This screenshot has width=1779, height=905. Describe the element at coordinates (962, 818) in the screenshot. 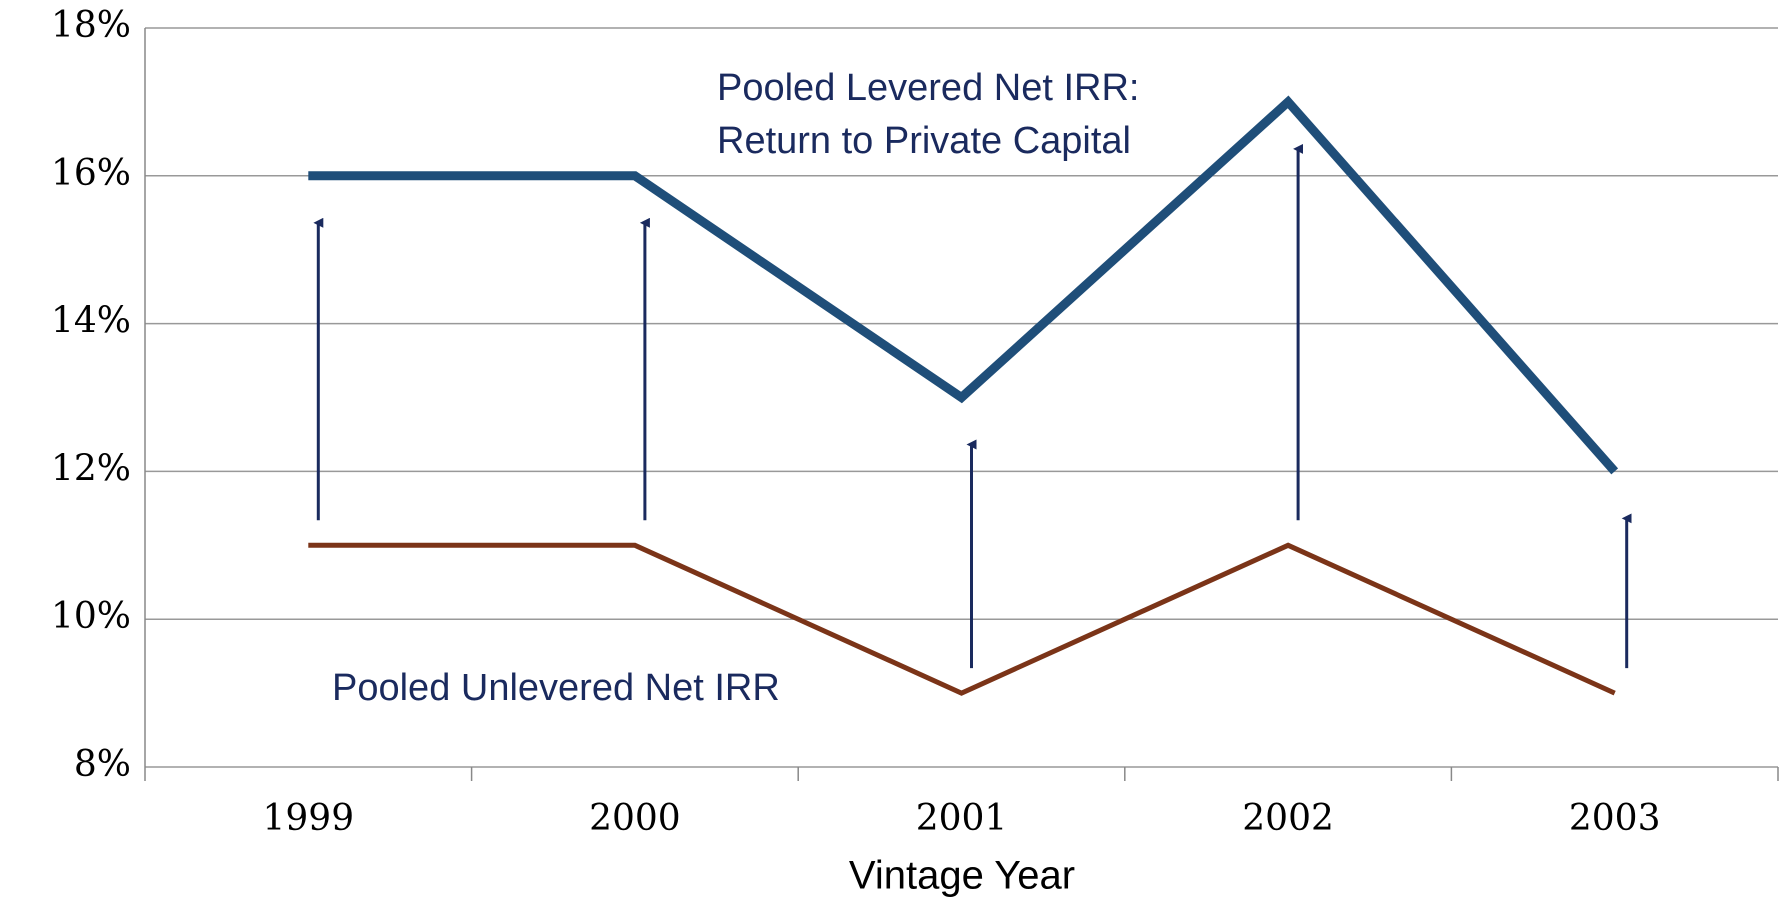

I see `x-tick-label: 2001` at that location.